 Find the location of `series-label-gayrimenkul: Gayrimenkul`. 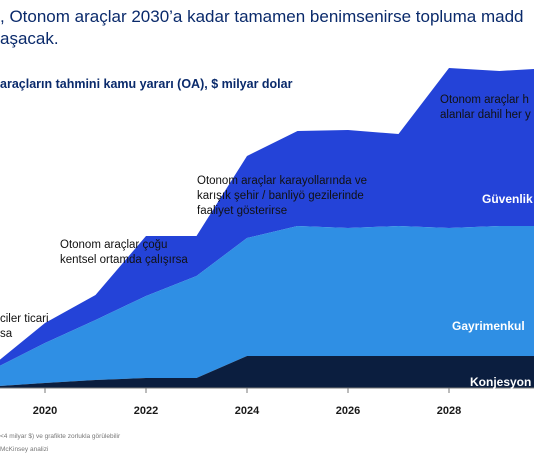

series-label-gayrimenkul: Gayrimenkul is located at coordinates (488, 326).